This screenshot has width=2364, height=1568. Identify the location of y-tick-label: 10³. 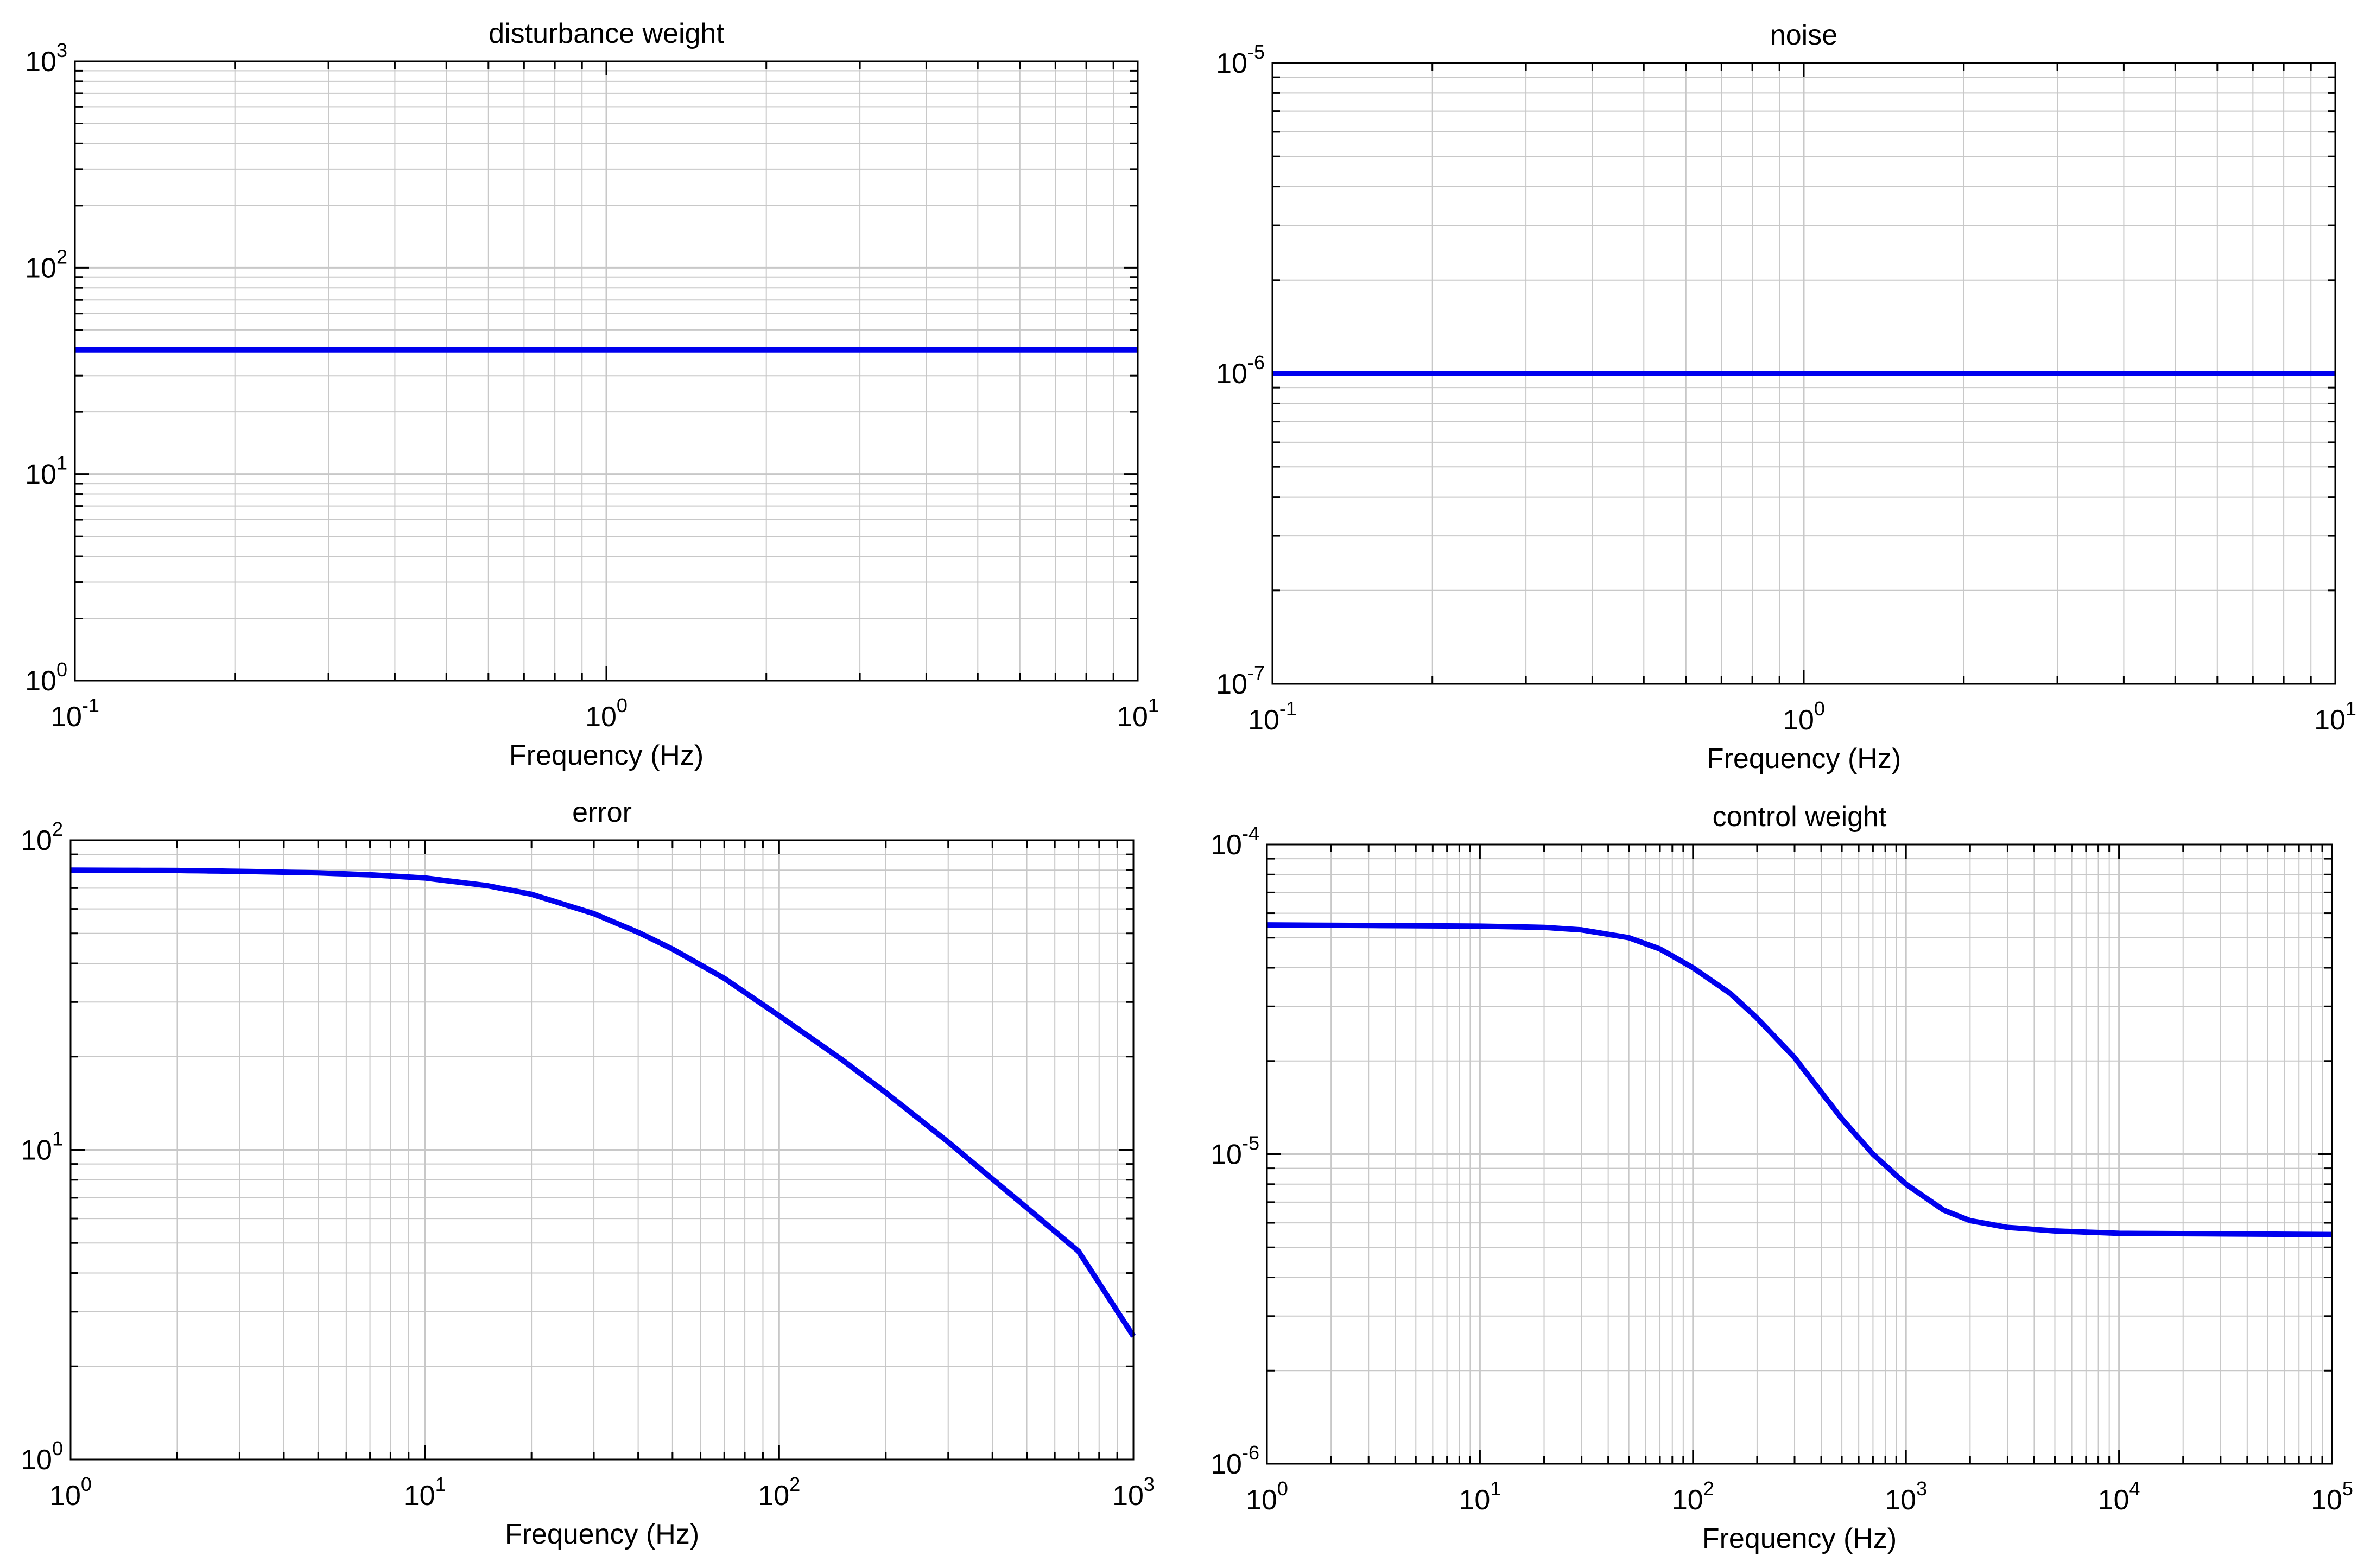
(46, 58).